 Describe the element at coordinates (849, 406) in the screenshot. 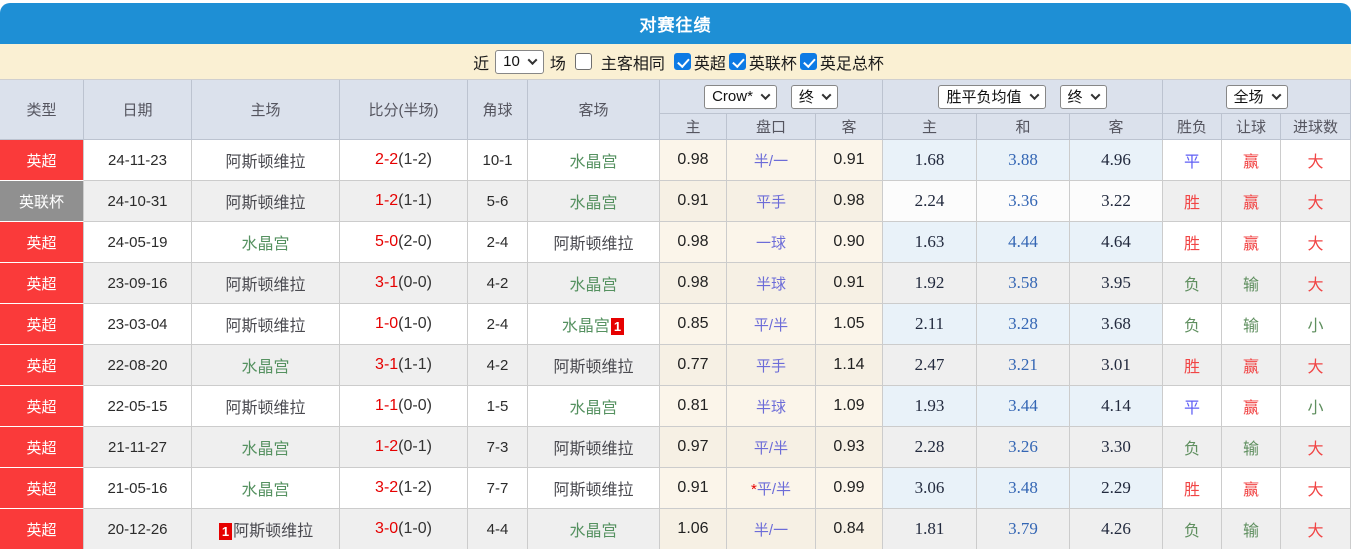

I see `cell-crow-away: 1.09` at that location.